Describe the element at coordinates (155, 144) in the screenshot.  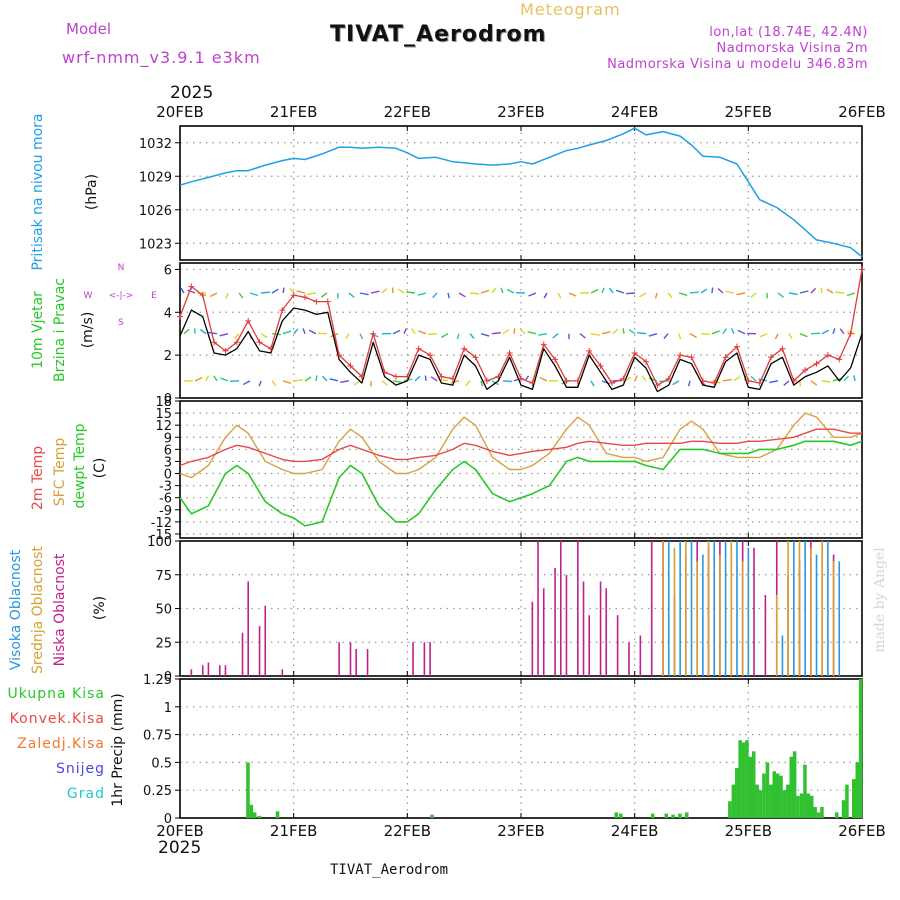
I see `y-tick-label: 1032` at that location.